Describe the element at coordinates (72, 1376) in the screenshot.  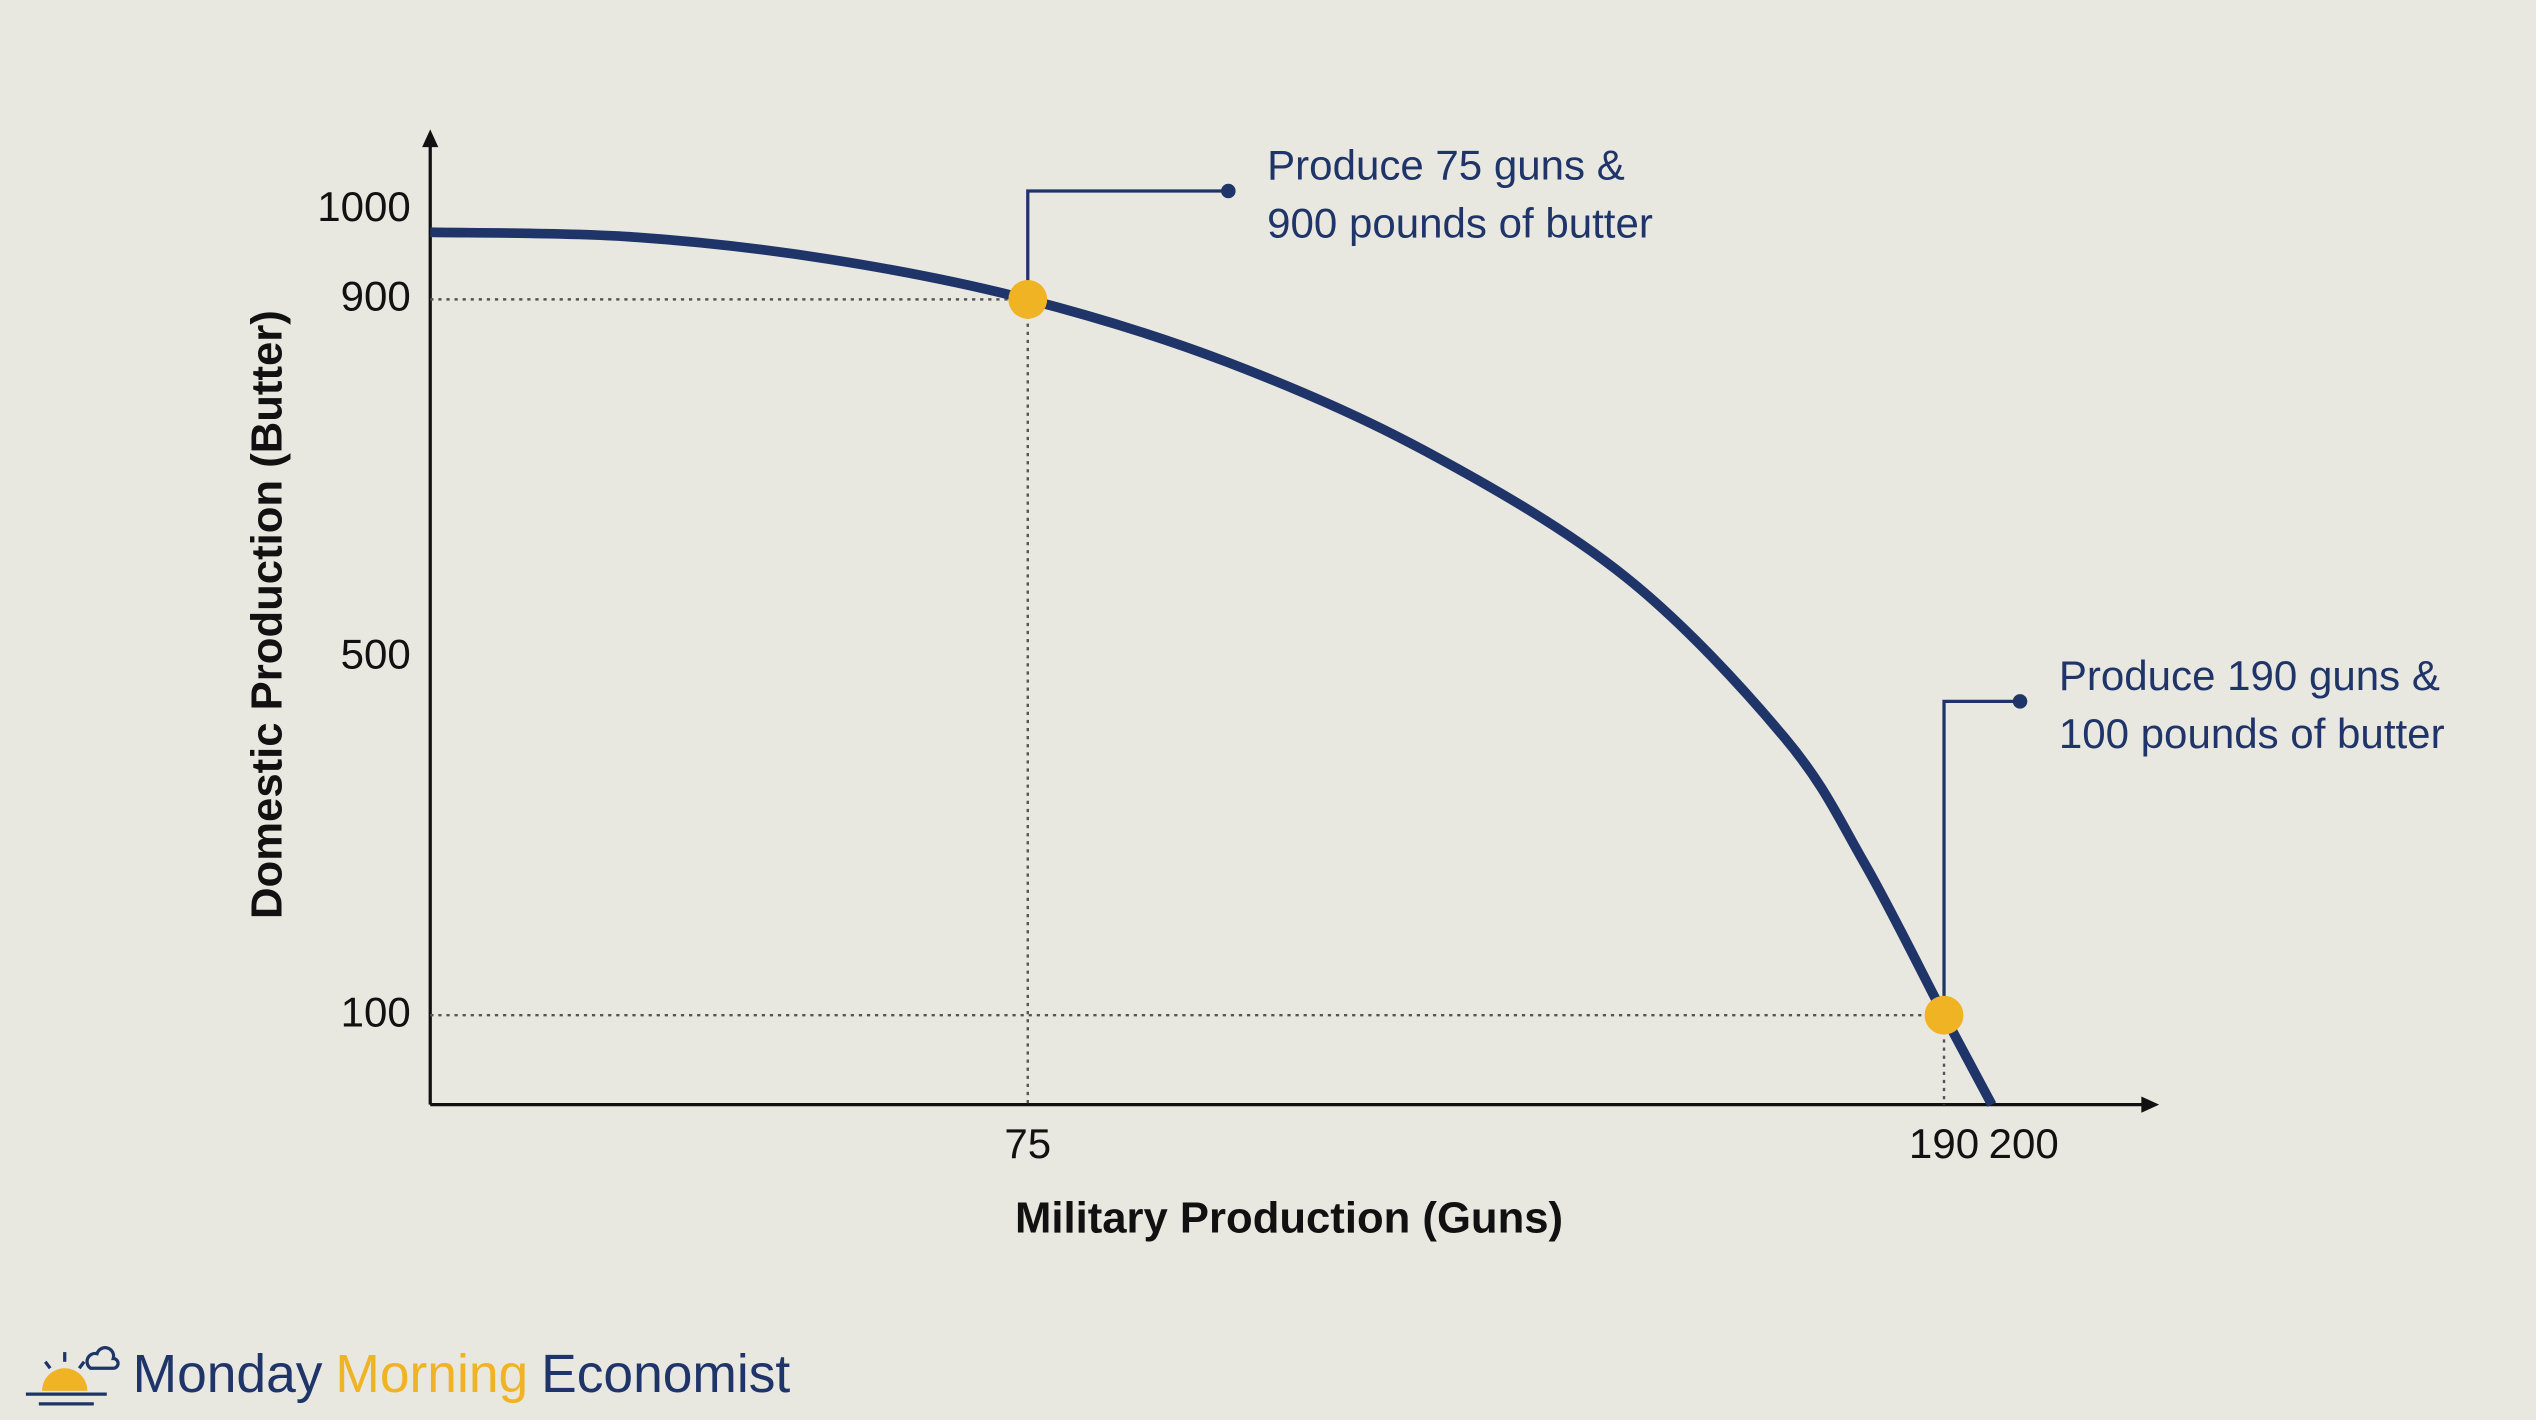
I see `logo-icon` at that location.